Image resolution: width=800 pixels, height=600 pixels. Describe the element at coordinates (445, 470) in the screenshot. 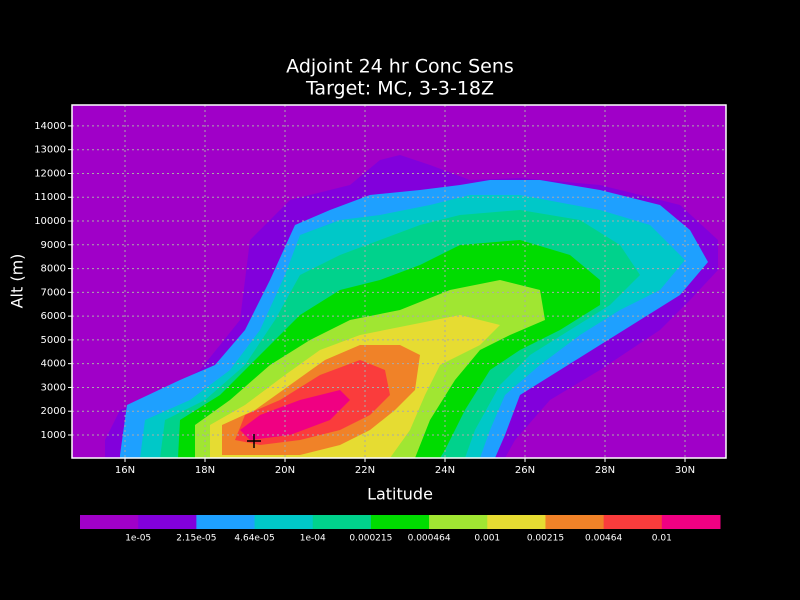

I see `x-tick-label: 24N` at that location.